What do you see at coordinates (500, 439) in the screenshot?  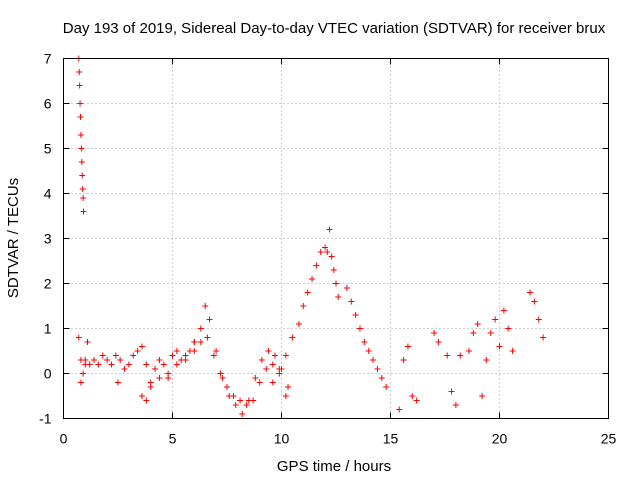 I see `x-tick-label: 20` at bounding box center [500, 439].